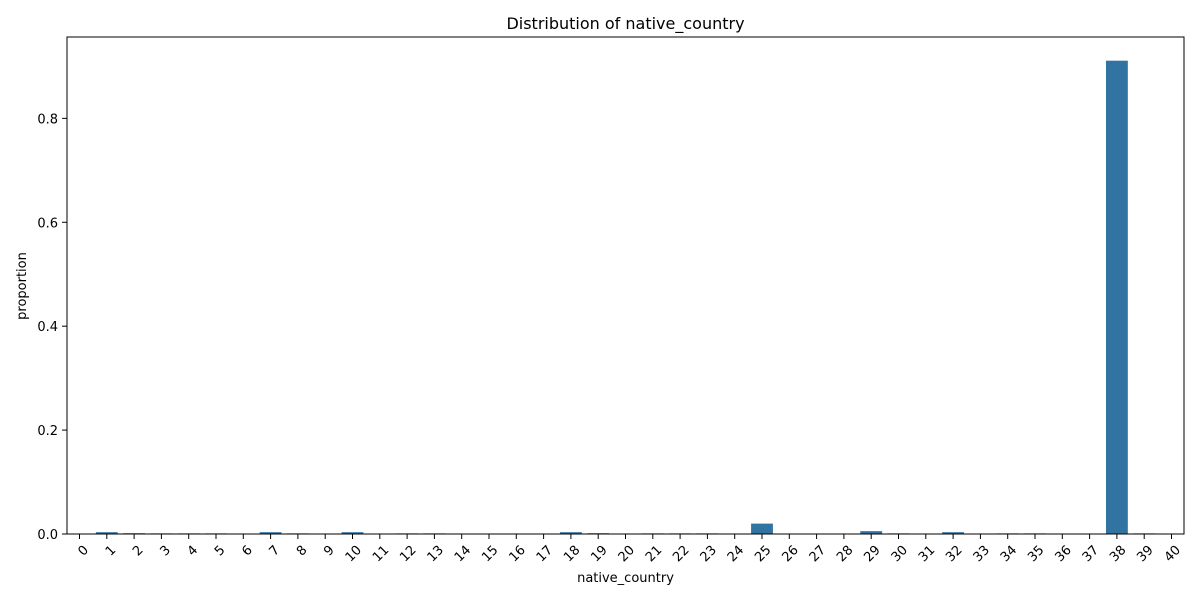  I want to click on x-tick-label: 22, so click(681, 554).